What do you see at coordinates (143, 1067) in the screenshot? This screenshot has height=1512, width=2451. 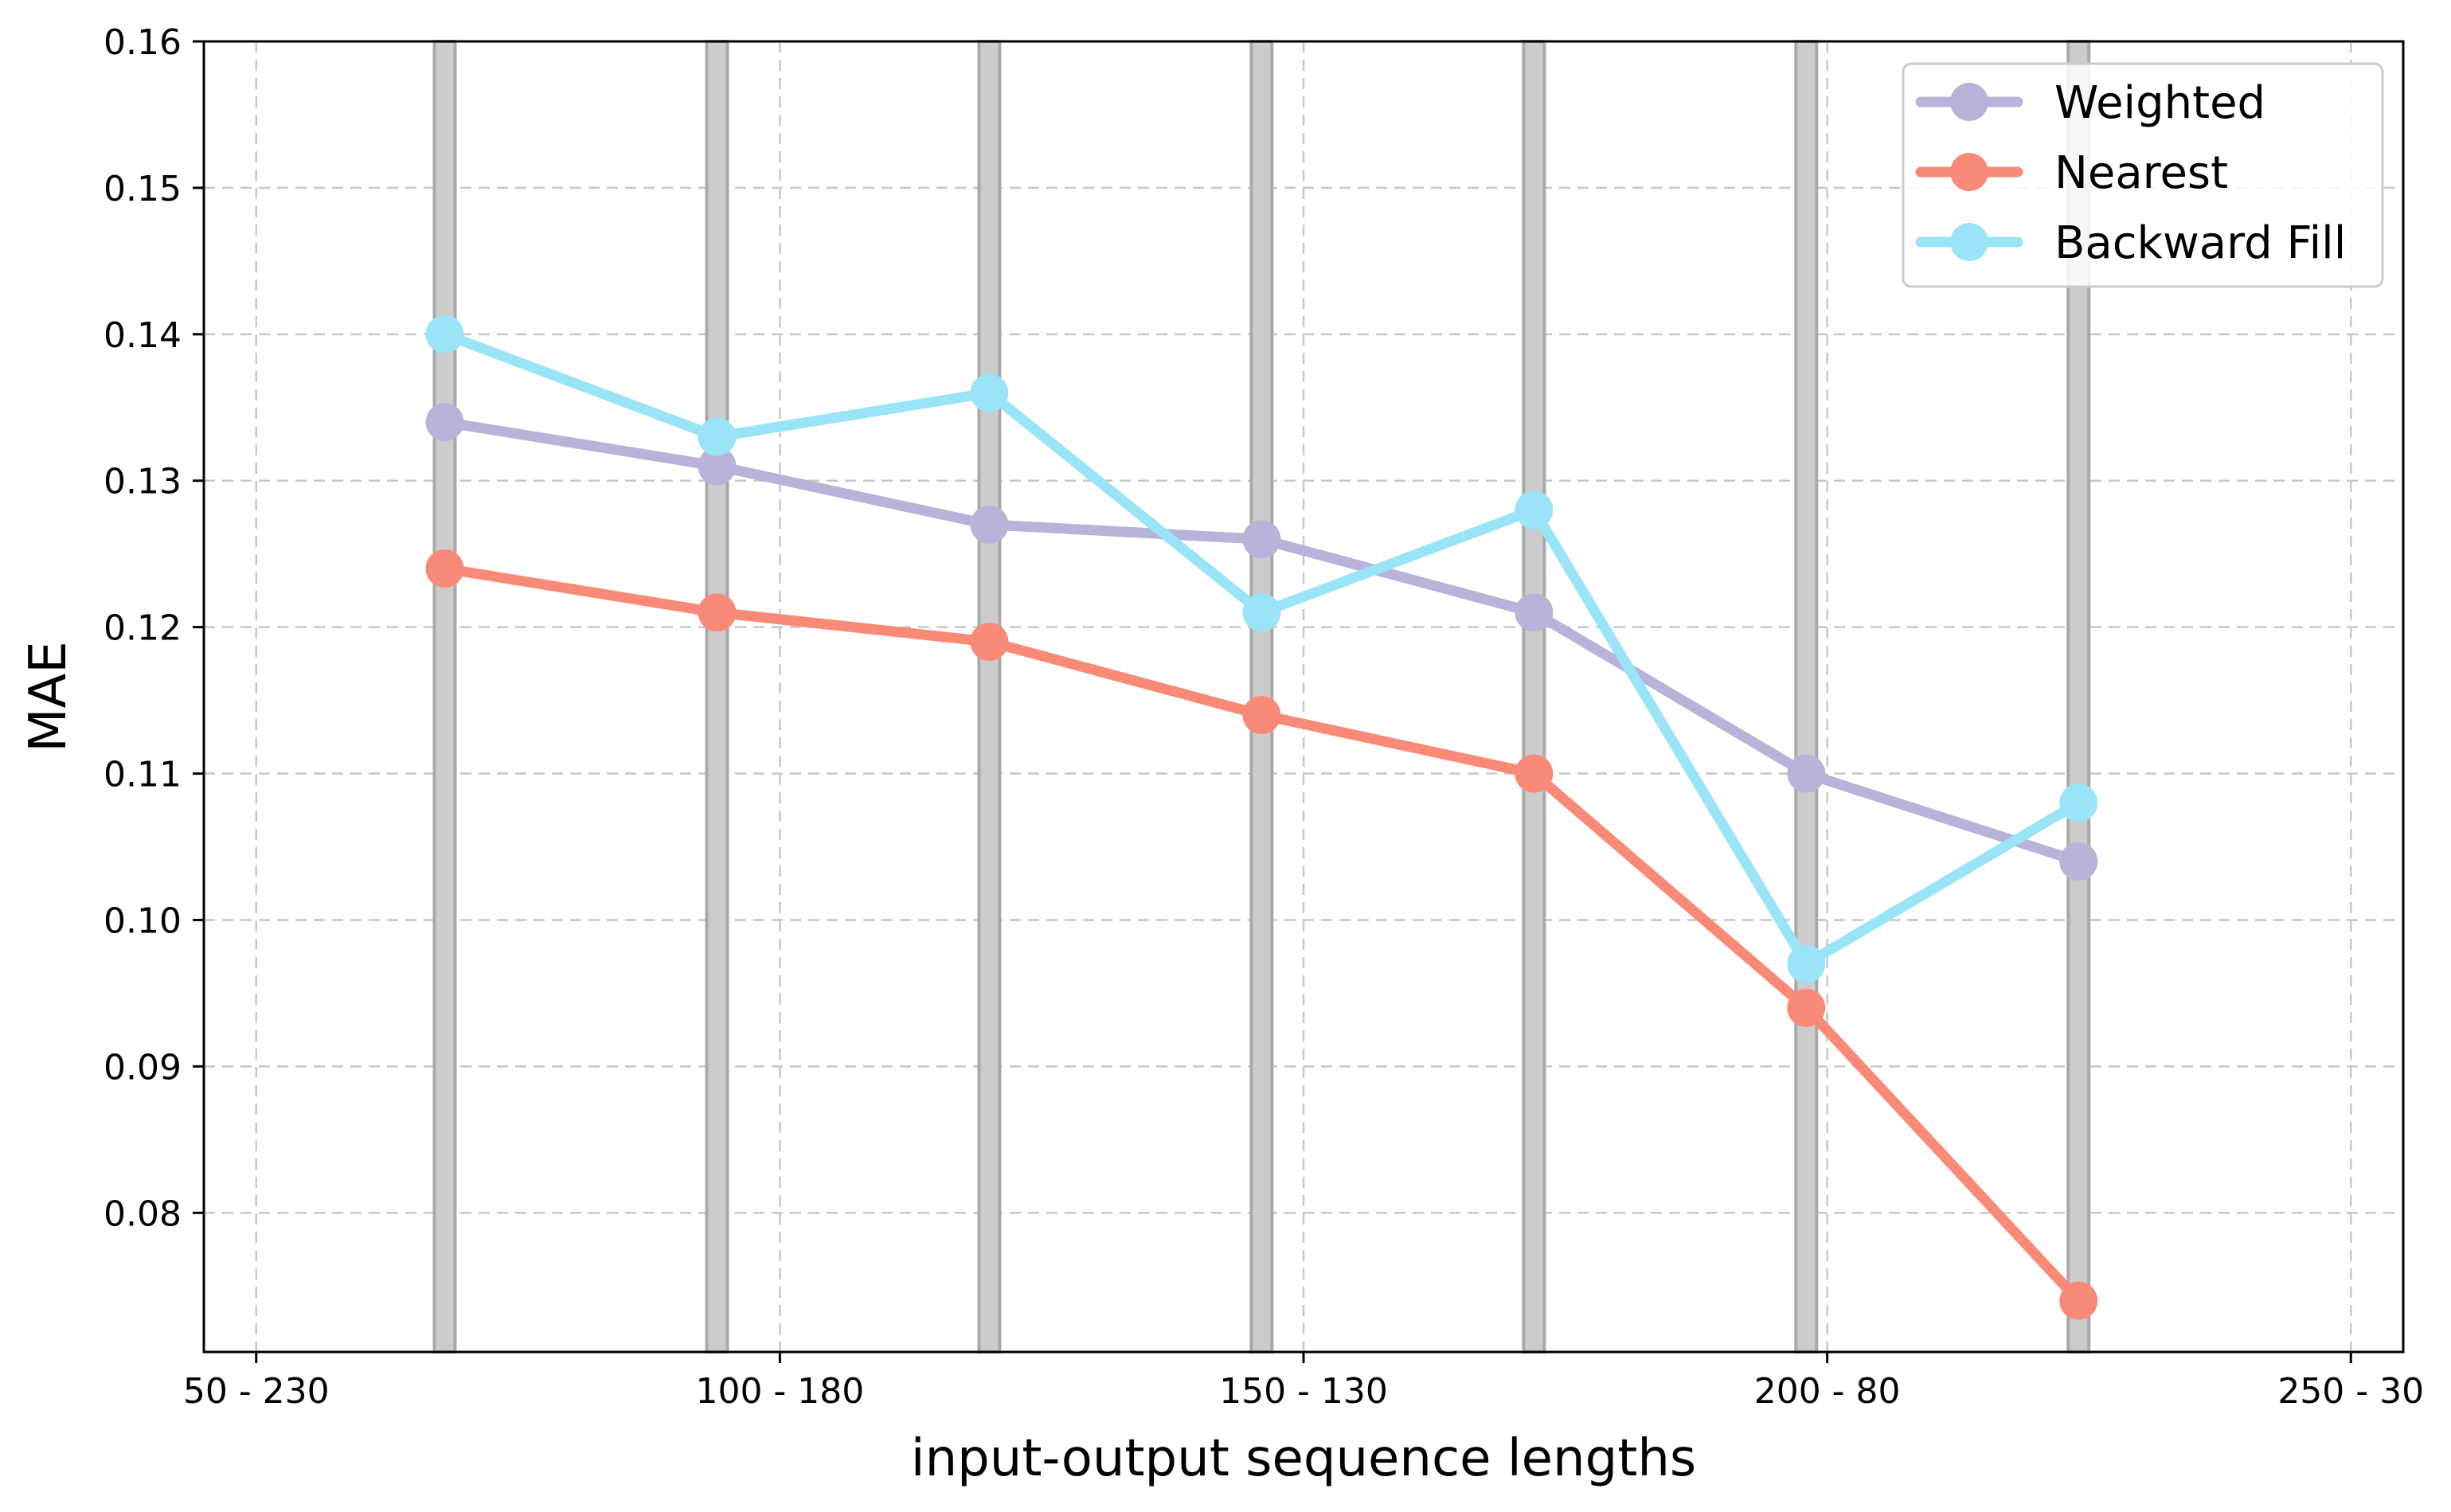 I see `y-tick-label-1: 0.09` at bounding box center [143, 1067].